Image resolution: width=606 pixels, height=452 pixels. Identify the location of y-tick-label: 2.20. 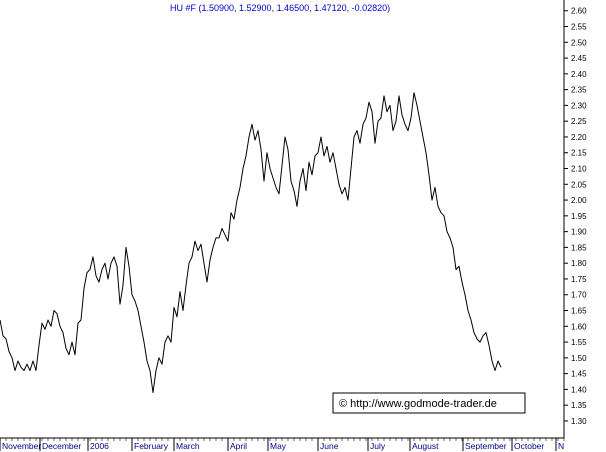
(579, 137).